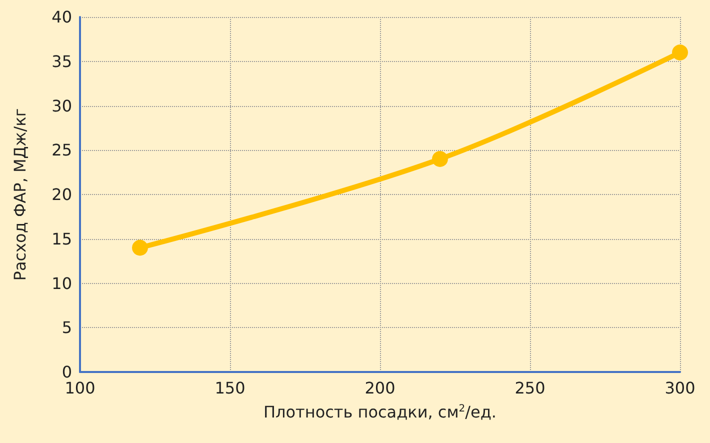 The width and height of the screenshot is (710, 443). Describe the element at coordinates (20, 194) in the screenshot. I see `y-axis-title: Расход ФАР, МДж/кг` at that location.